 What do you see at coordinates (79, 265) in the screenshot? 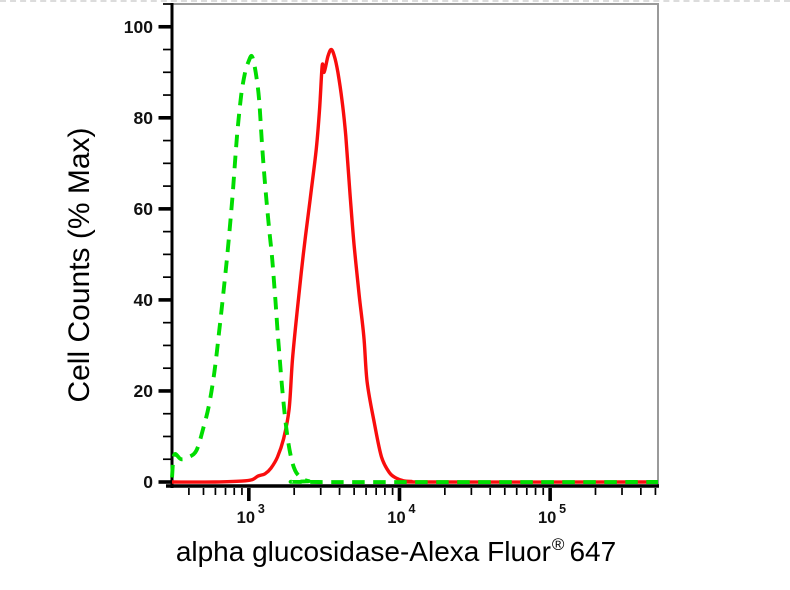
I see `y-axis-title: Cell Counts (% Max)` at bounding box center [79, 265].